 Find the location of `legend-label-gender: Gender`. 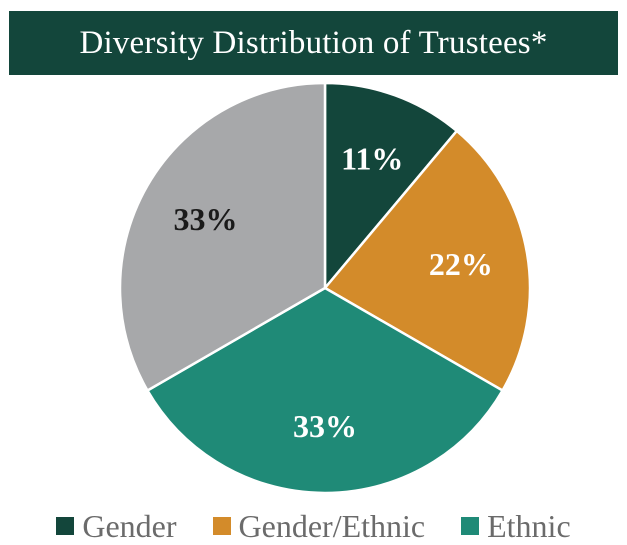

legend-label-gender: Gender is located at coordinates (129, 525).